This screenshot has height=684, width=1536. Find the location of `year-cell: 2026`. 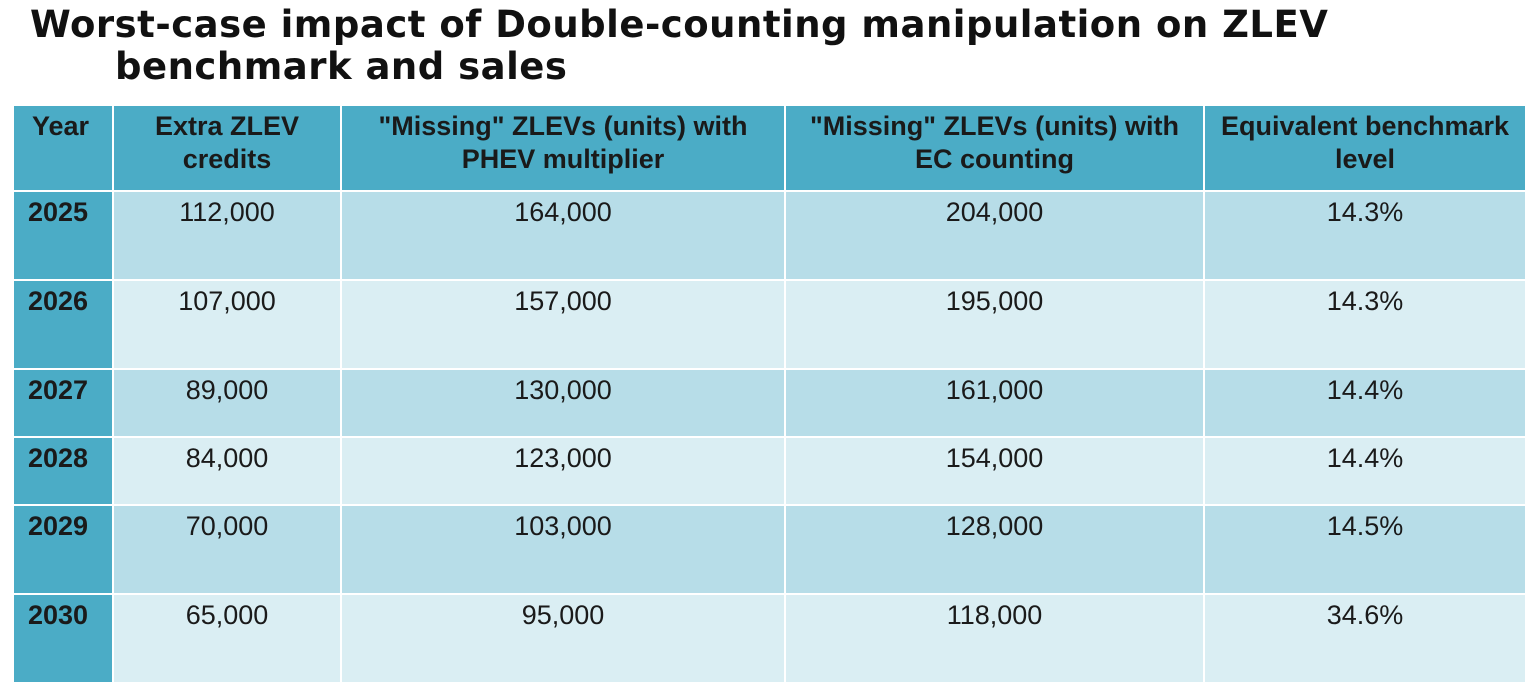

year-cell: 2026 is located at coordinates (63, 324).